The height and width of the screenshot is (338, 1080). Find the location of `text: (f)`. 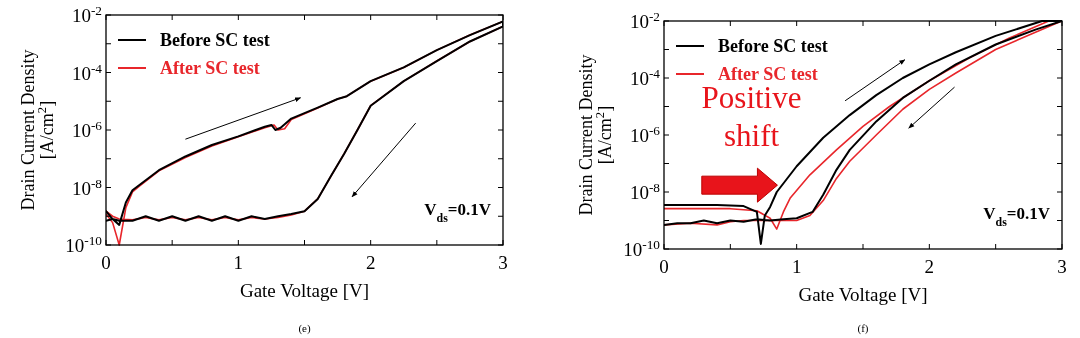

text: (f) is located at coordinates (863, 328).